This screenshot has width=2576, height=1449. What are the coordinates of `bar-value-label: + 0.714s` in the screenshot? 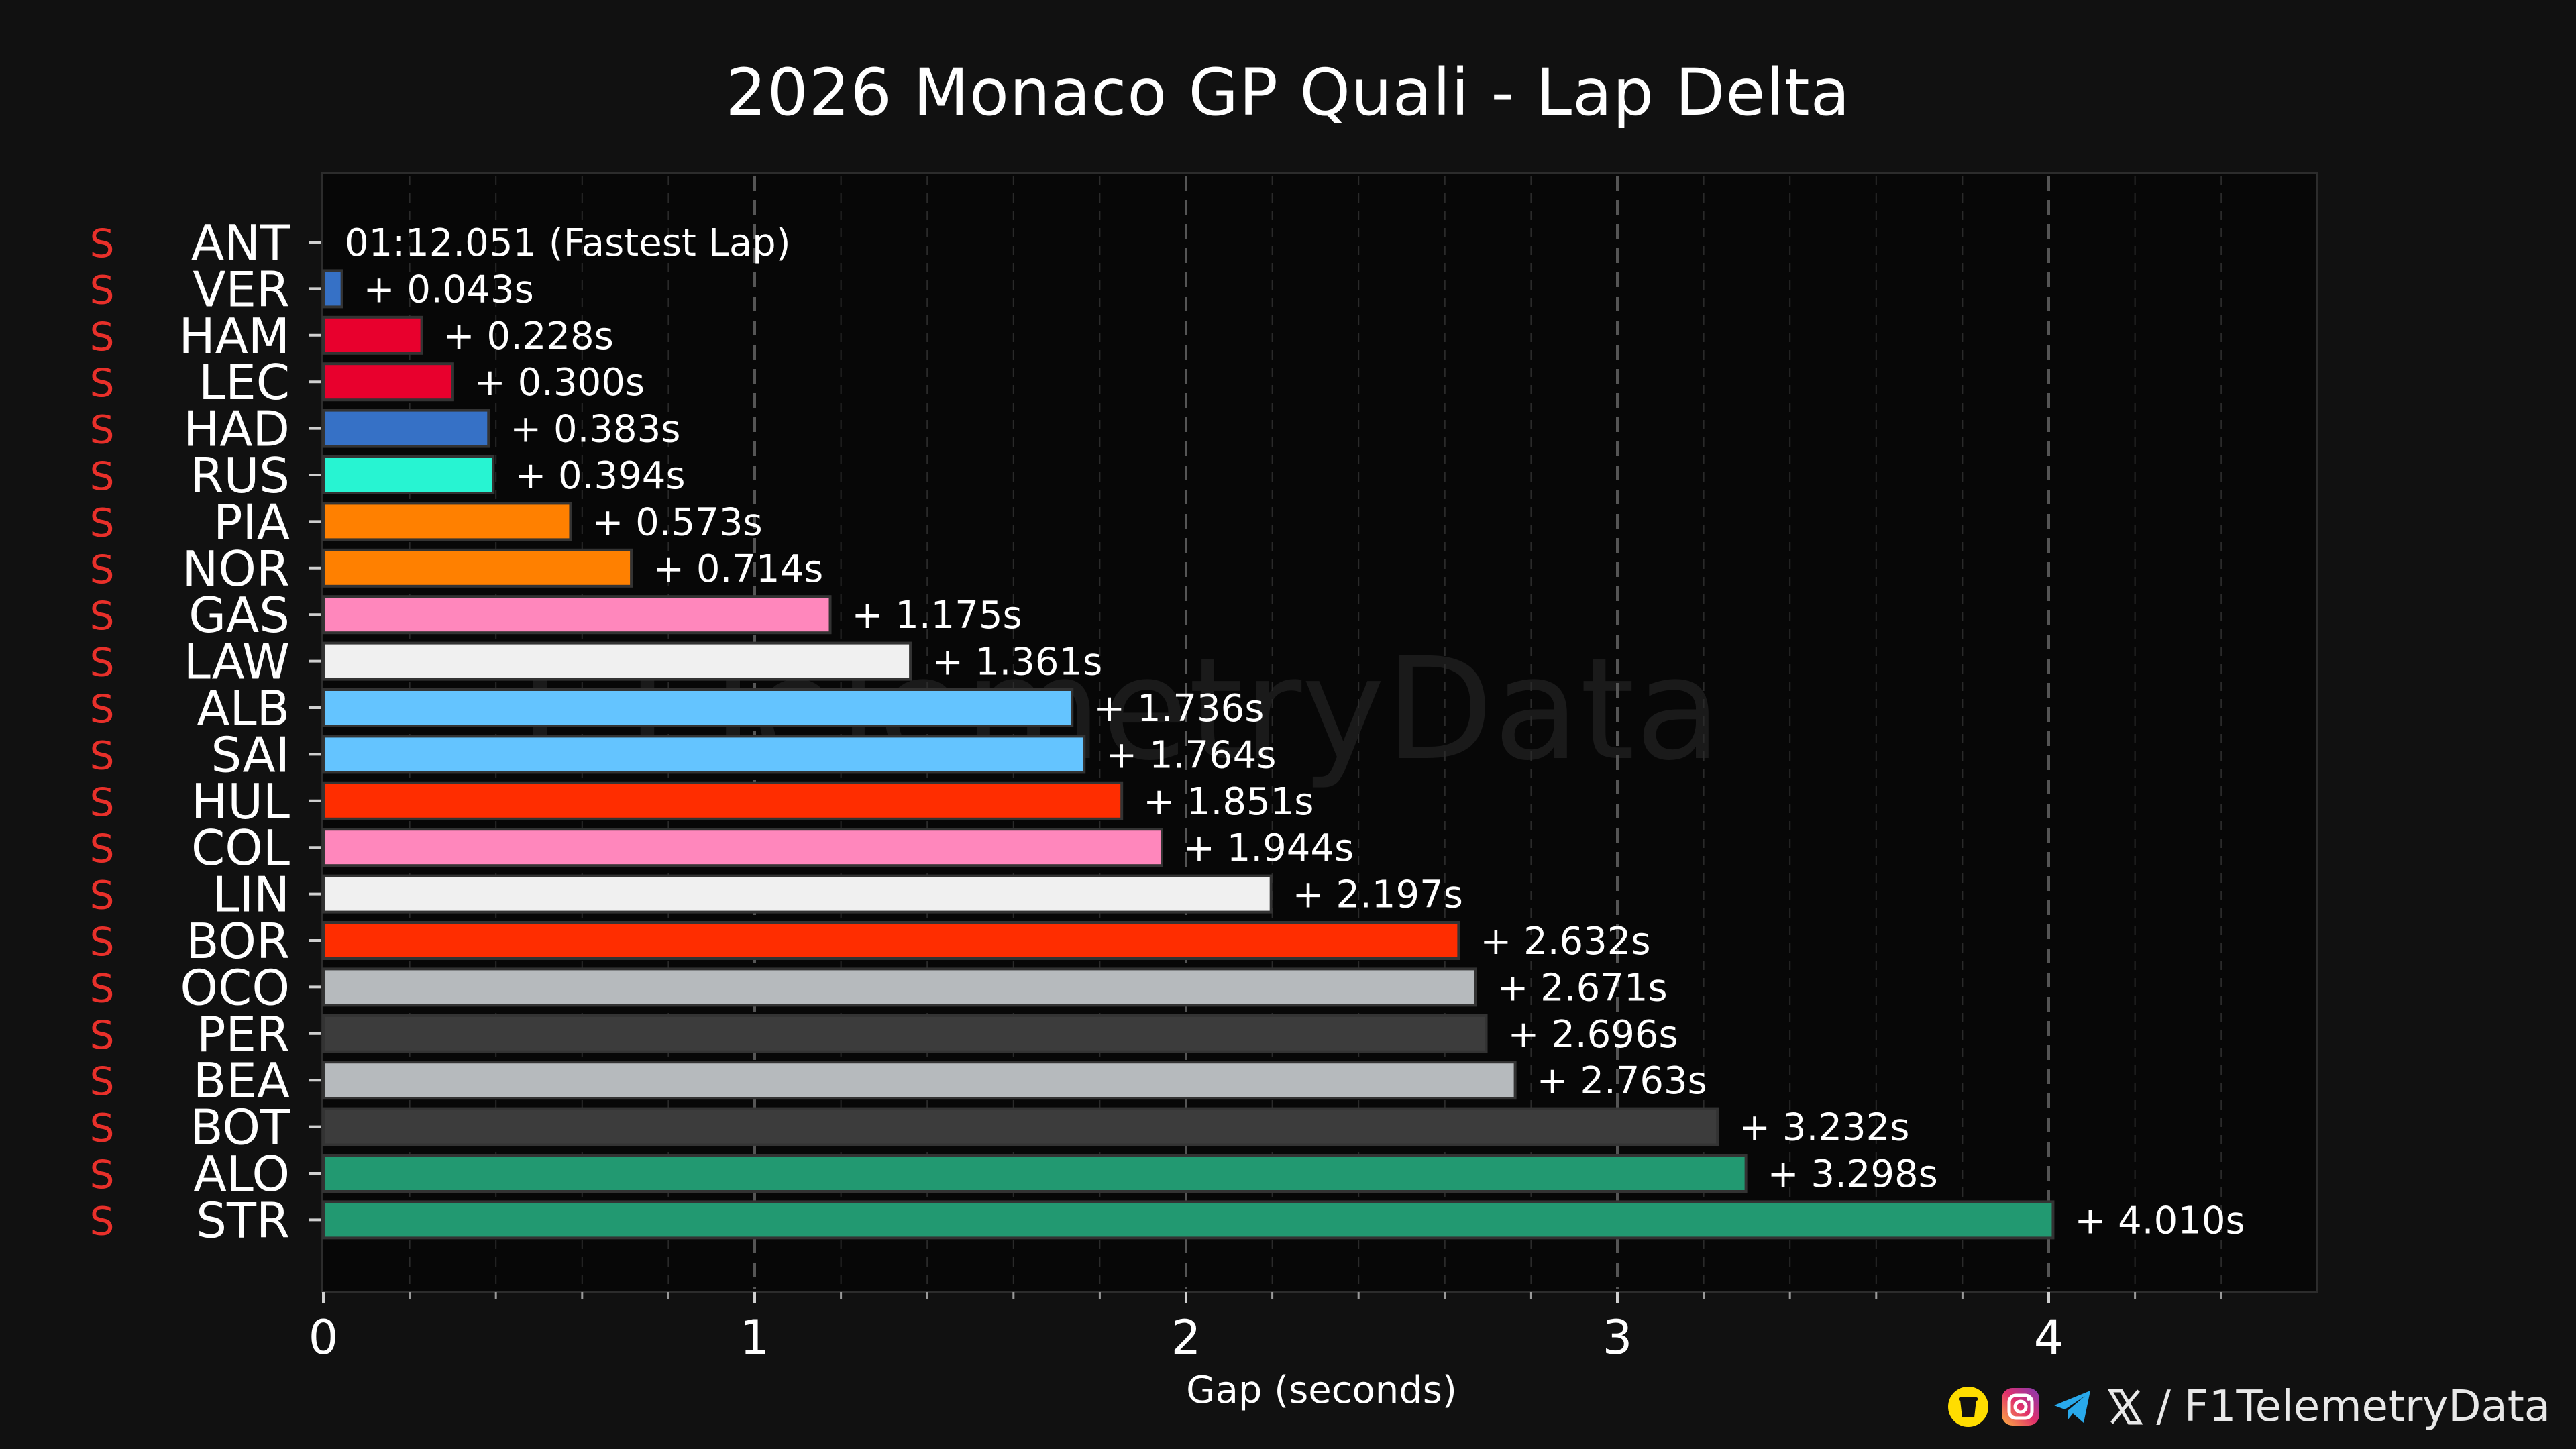 It's located at (738, 569).